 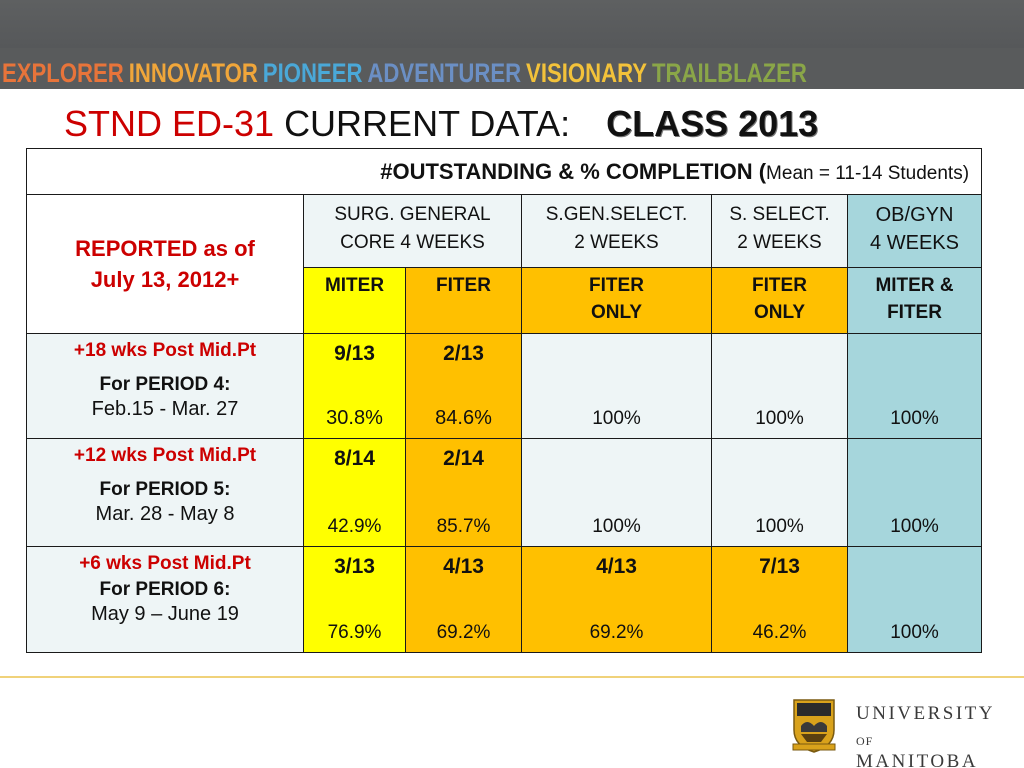 What do you see at coordinates (193, 73) in the screenshot?
I see `banner-word-innovator: INNOVATOR` at bounding box center [193, 73].